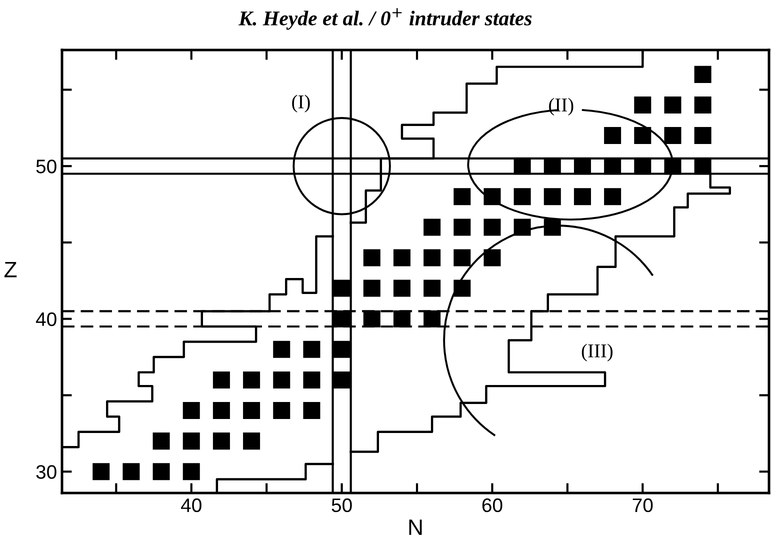  I want to click on annotation: (I), so click(301, 103).